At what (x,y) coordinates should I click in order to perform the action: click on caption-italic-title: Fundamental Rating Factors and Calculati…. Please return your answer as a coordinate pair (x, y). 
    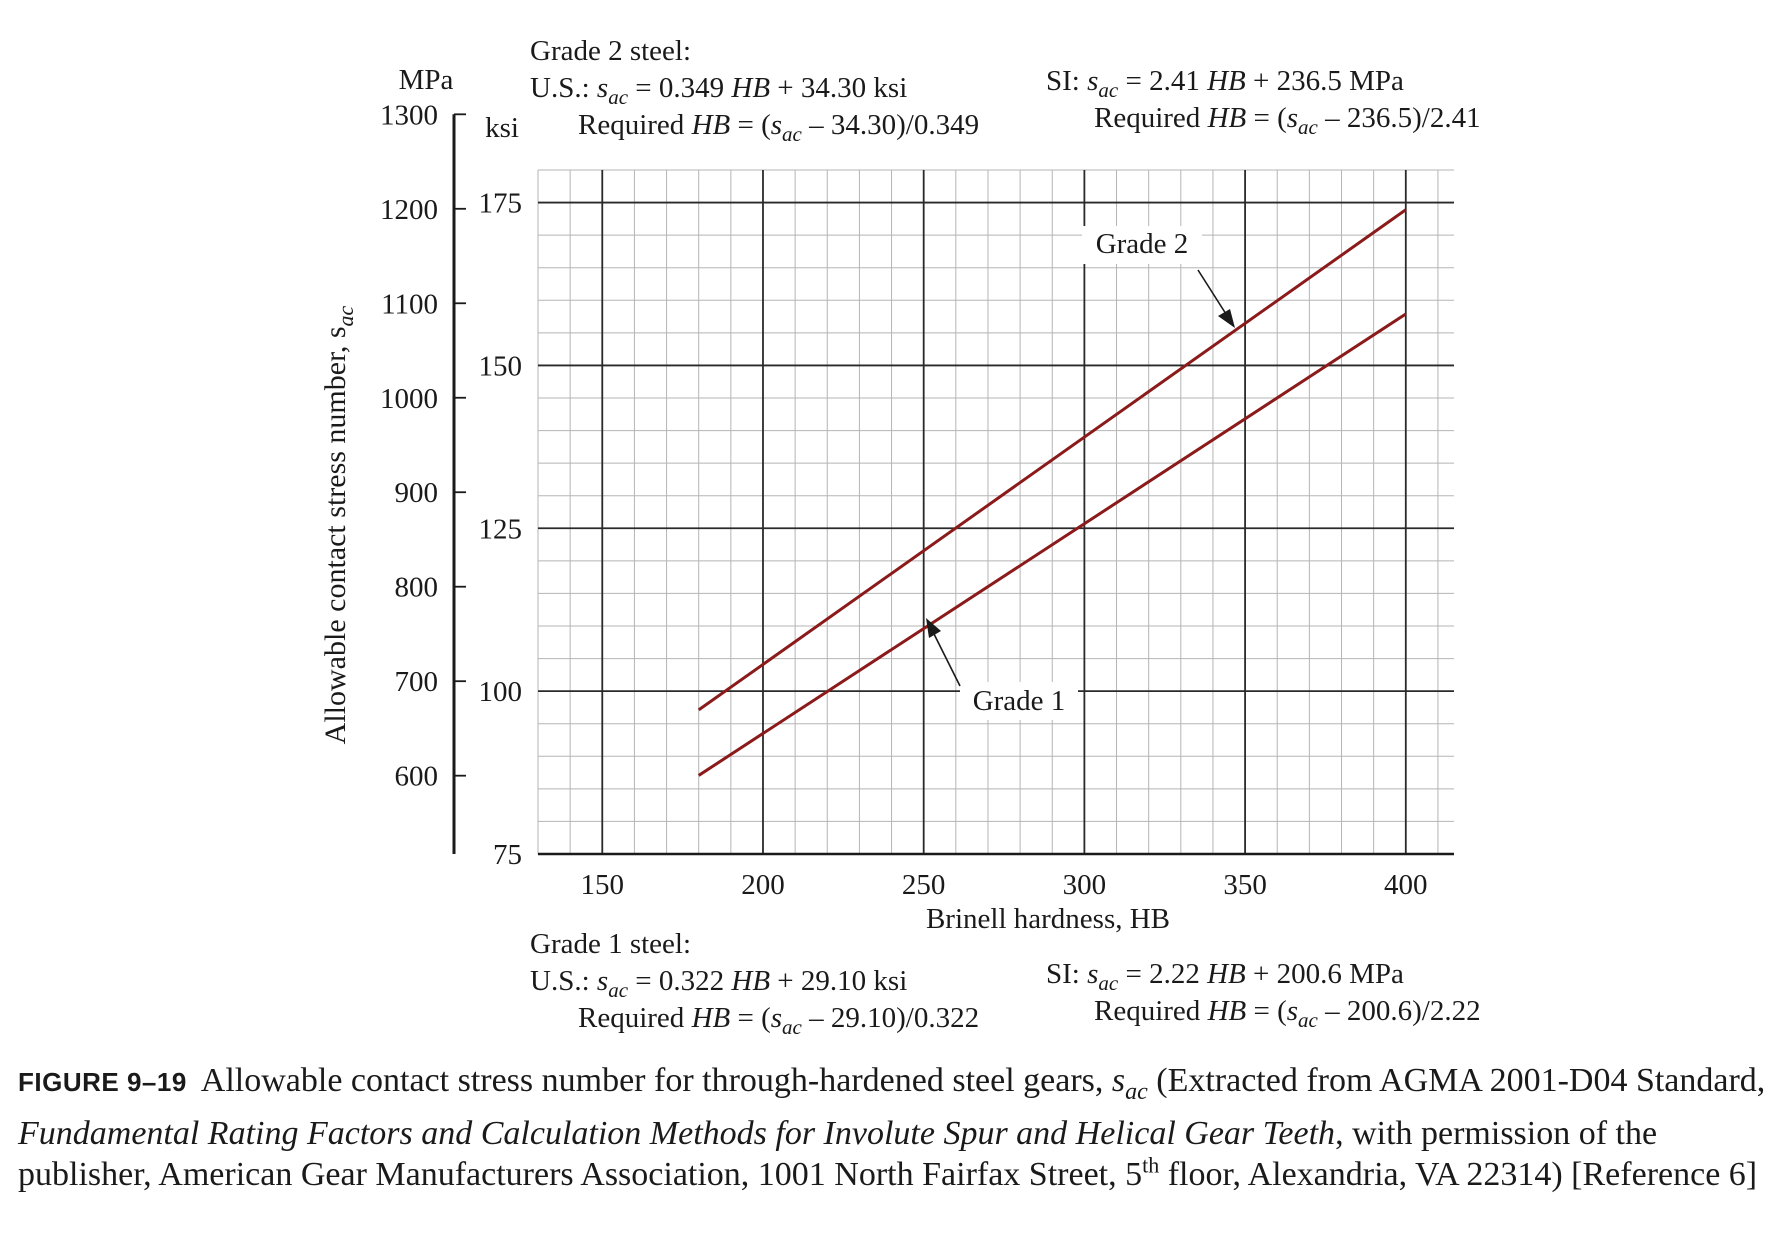
    Looking at the image, I should click on (677, 1133).